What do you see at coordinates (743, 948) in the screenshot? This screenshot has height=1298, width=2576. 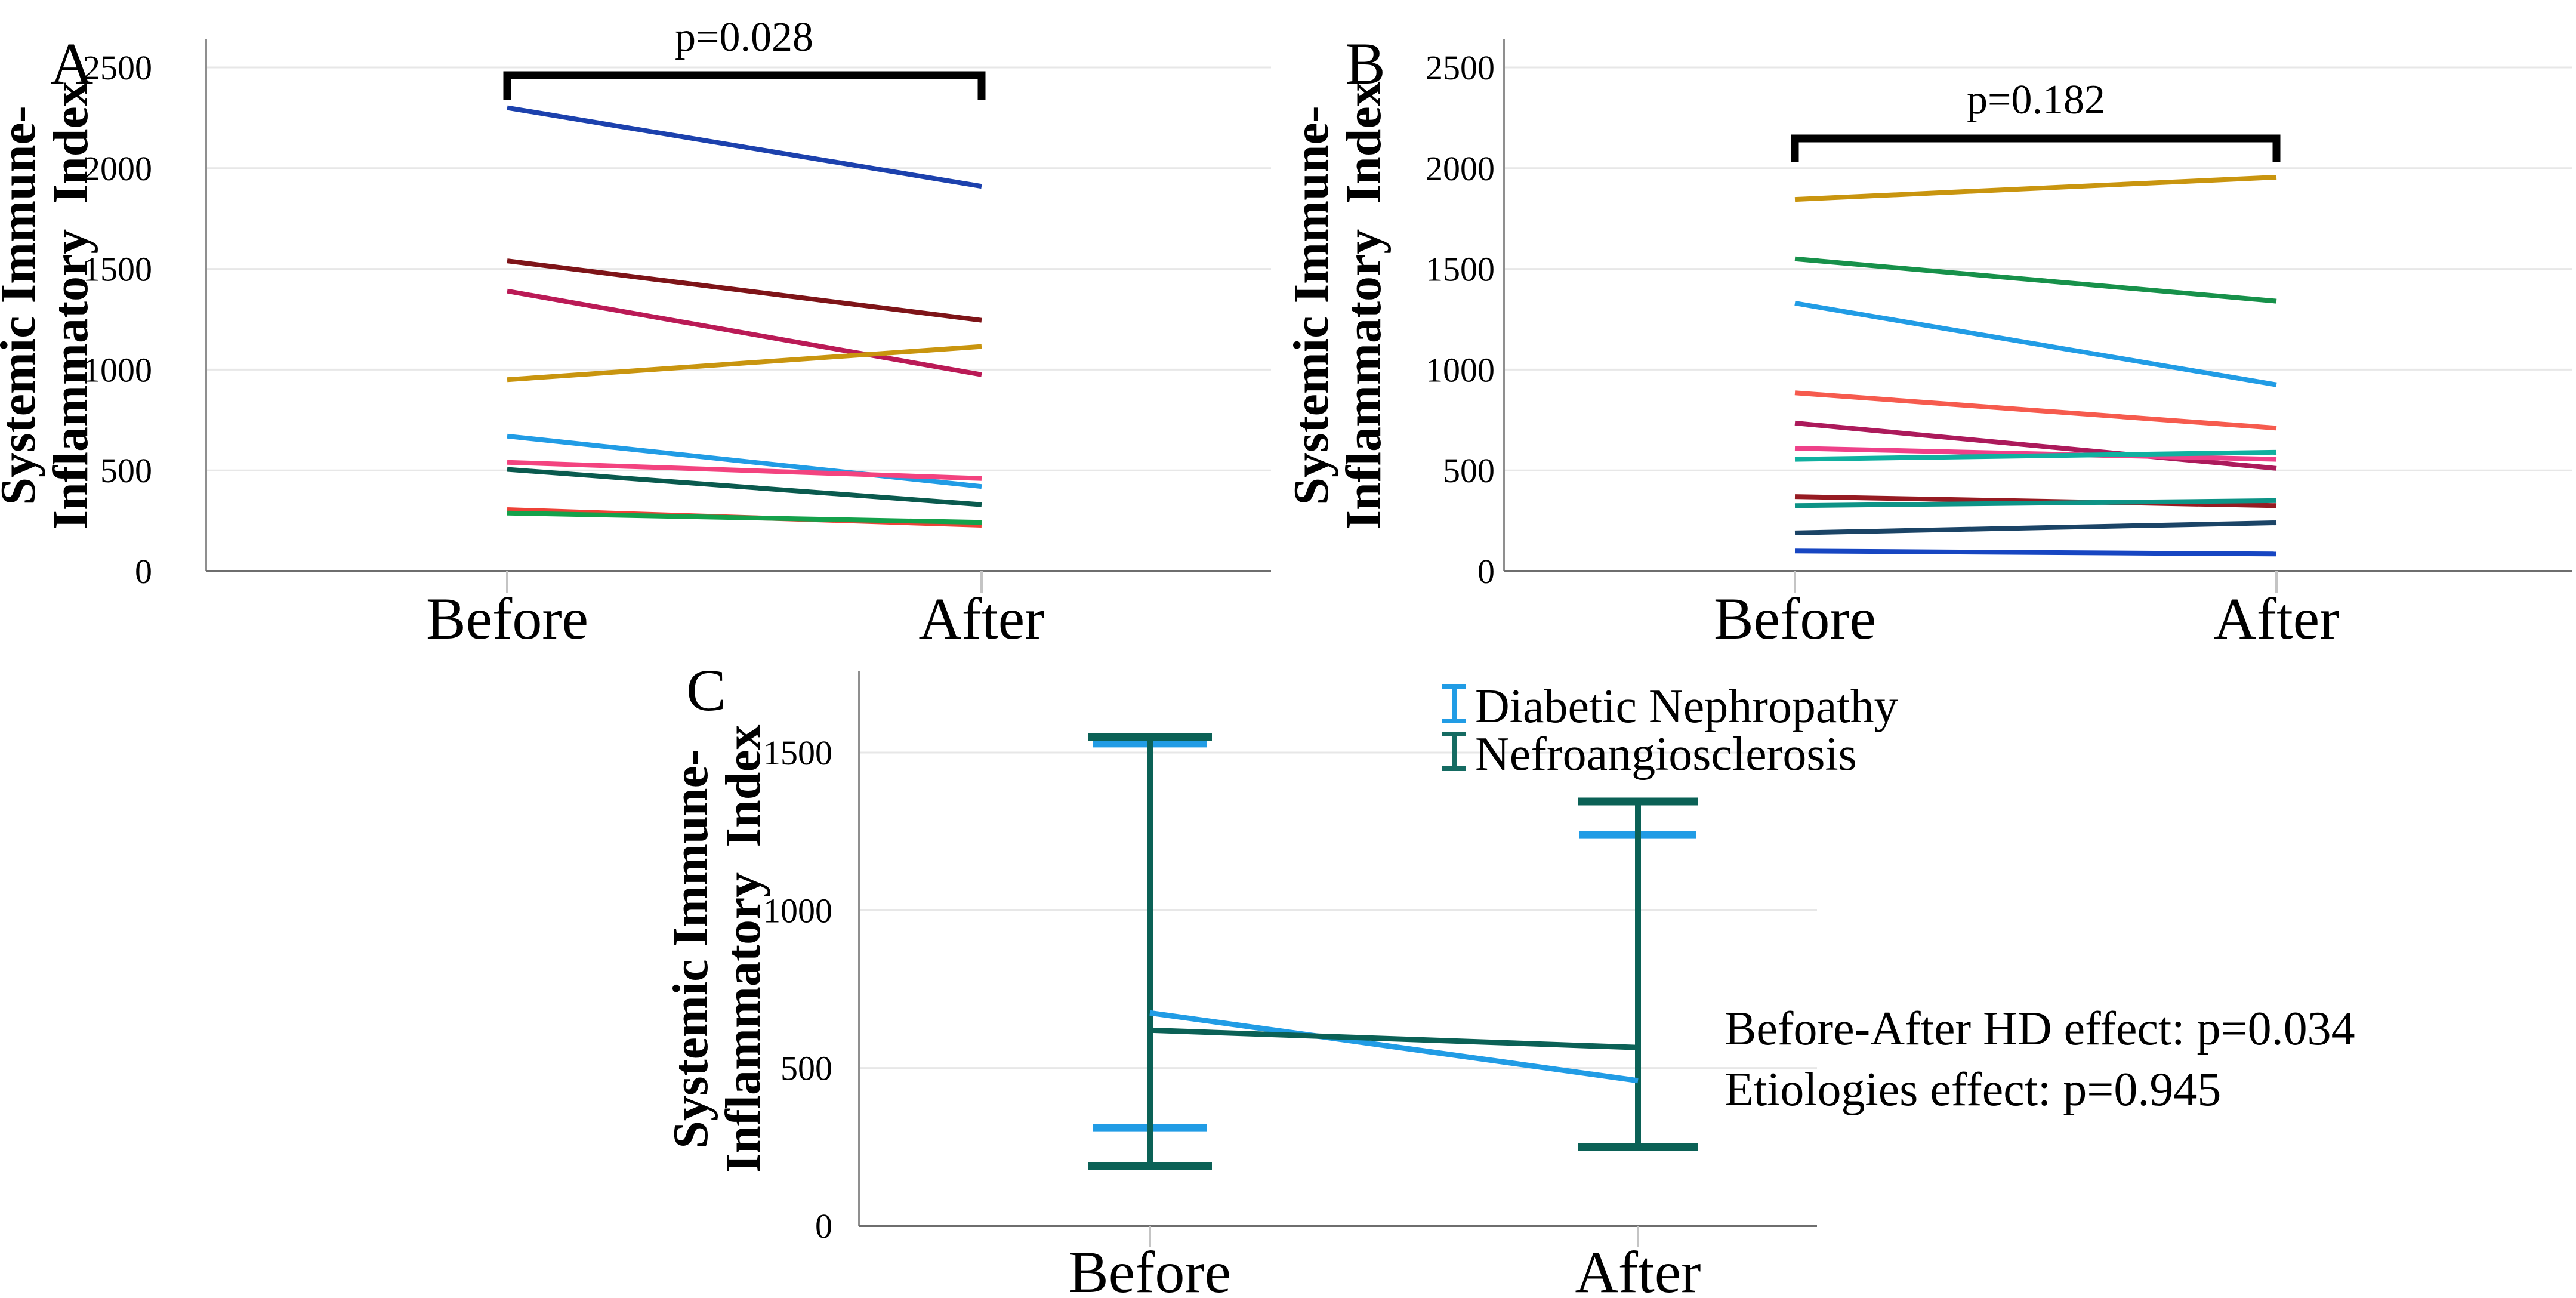 I see `panel-c-y-title-line2: Inflammatory Index` at bounding box center [743, 948].